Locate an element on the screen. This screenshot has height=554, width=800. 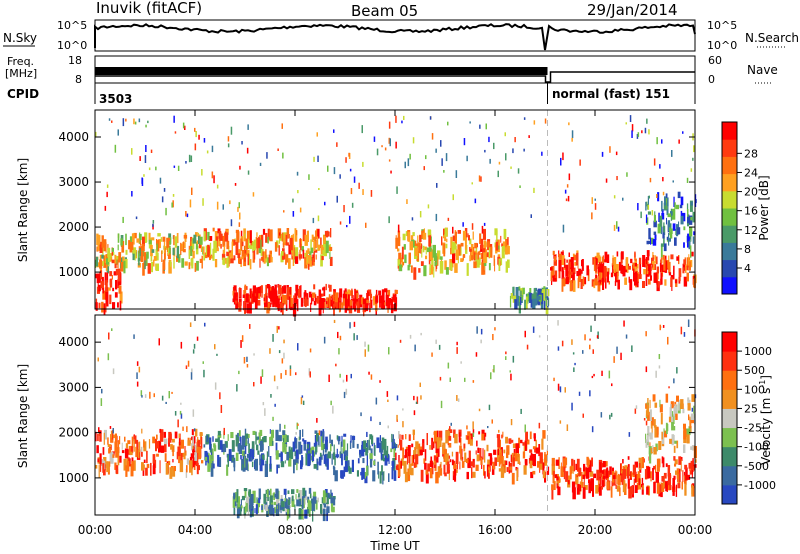
nsky-panel-frame is located at coordinates (395, 35).